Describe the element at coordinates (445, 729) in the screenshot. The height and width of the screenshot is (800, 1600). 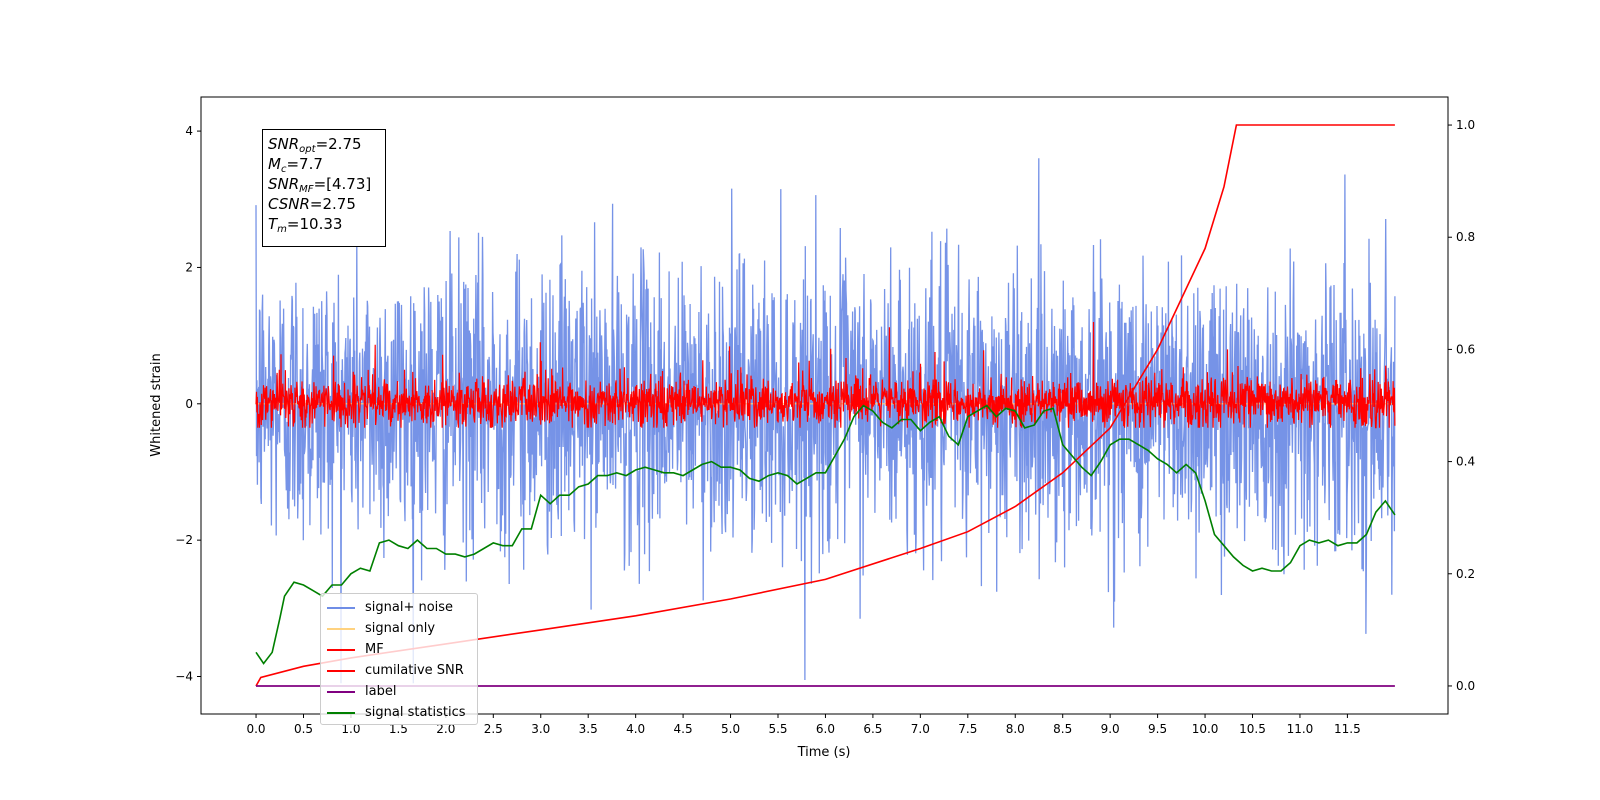
I see `x-tick-label: 2.0` at that location.